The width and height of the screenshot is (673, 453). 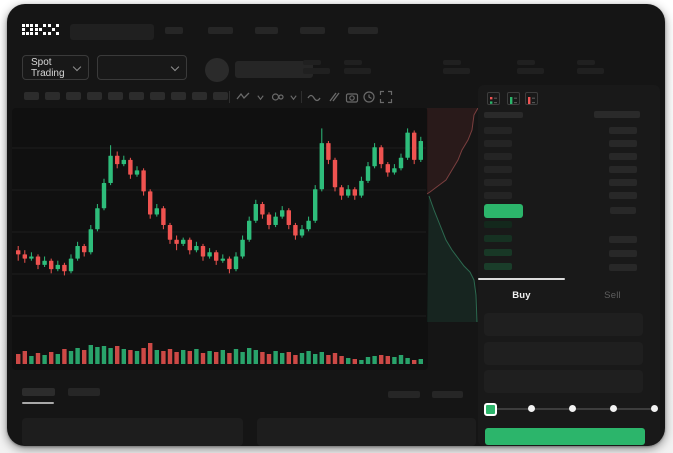 What do you see at coordinates (274, 69) in the screenshot?
I see `last-price-placeholder` at bounding box center [274, 69].